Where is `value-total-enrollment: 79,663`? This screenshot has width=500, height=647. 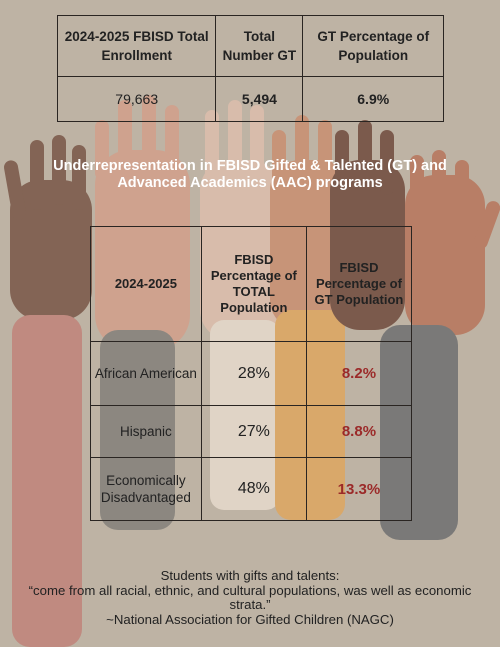
value-total-enrollment: 79,663 is located at coordinates (136, 99).